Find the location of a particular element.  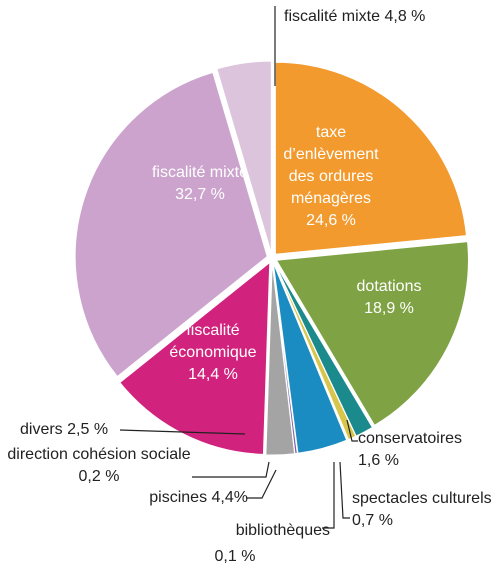

slice-label: divers 2,5 % is located at coordinates (85, 430).